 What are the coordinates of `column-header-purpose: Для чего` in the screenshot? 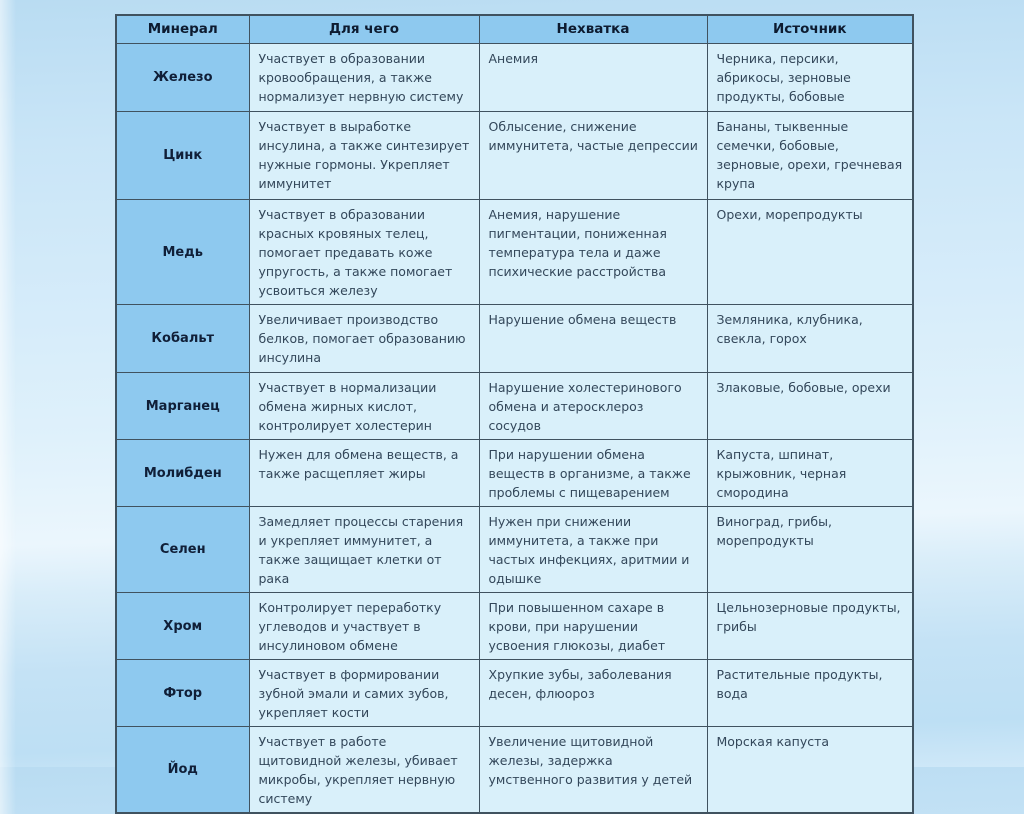 It's located at (364, 29).